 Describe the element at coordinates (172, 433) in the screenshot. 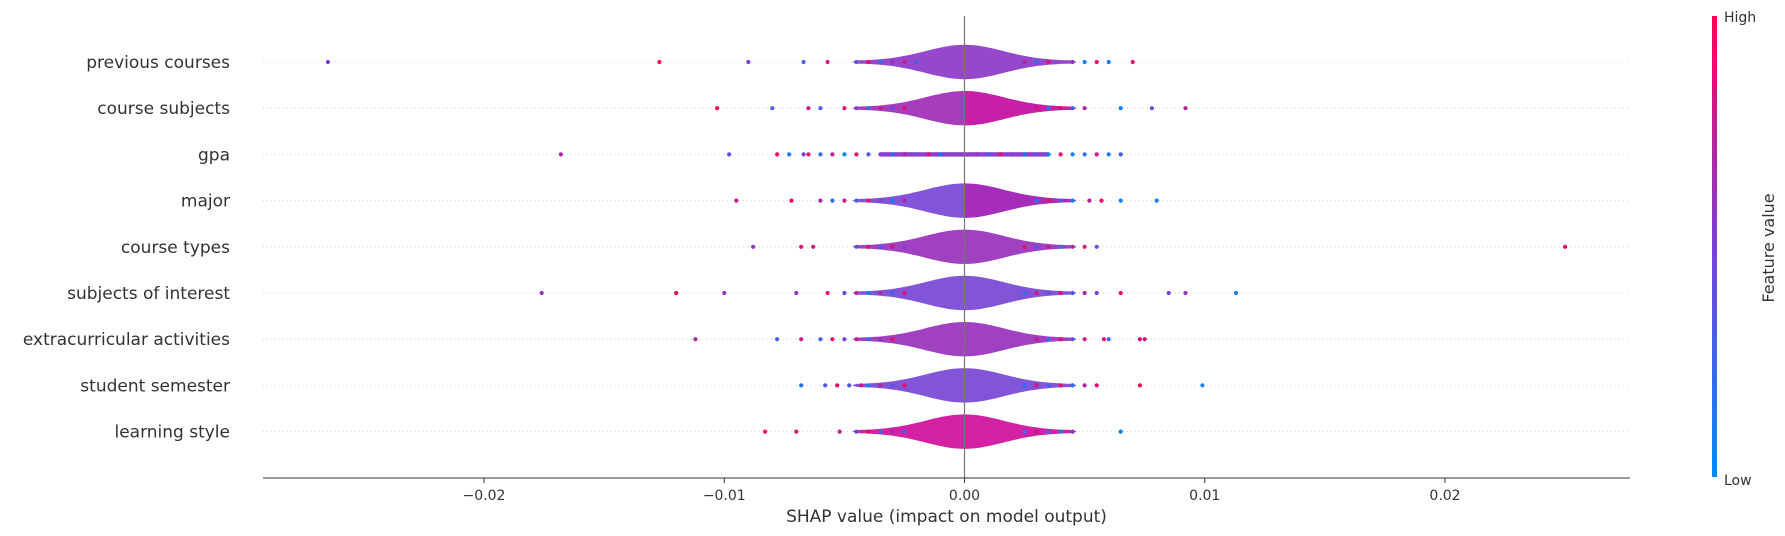

I see `feature-label: learning style` at that location.